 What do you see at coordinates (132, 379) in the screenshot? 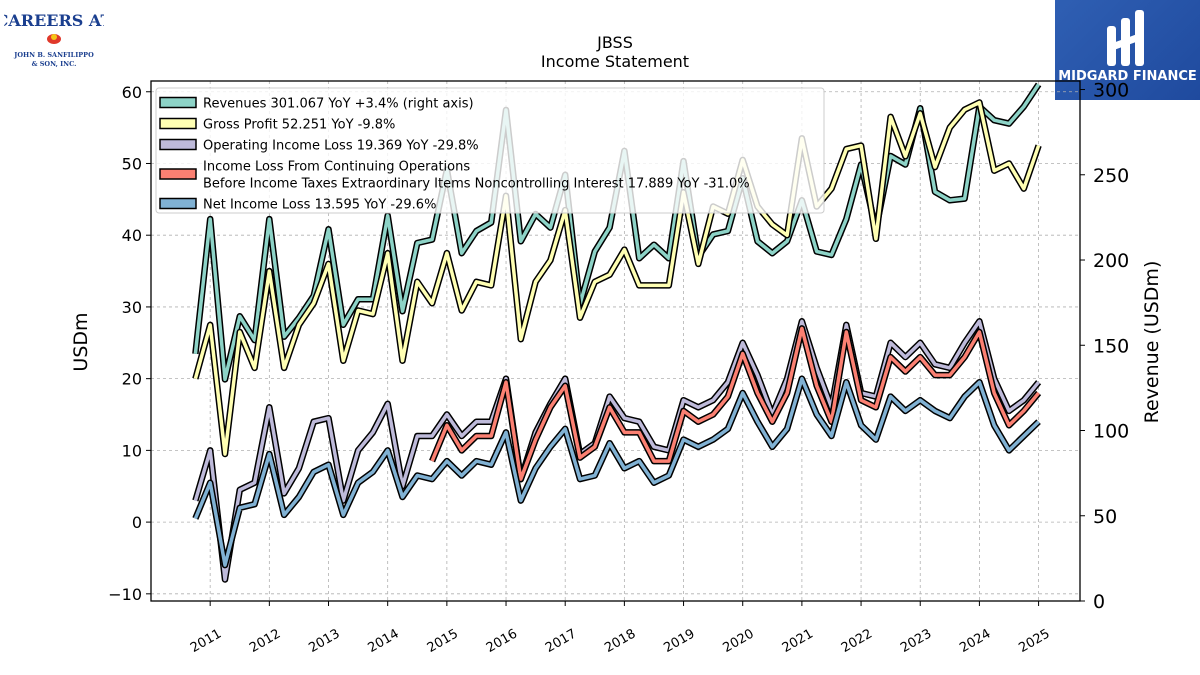
I see `y-left-tick-label: 20` at bounding box center [132, 379].